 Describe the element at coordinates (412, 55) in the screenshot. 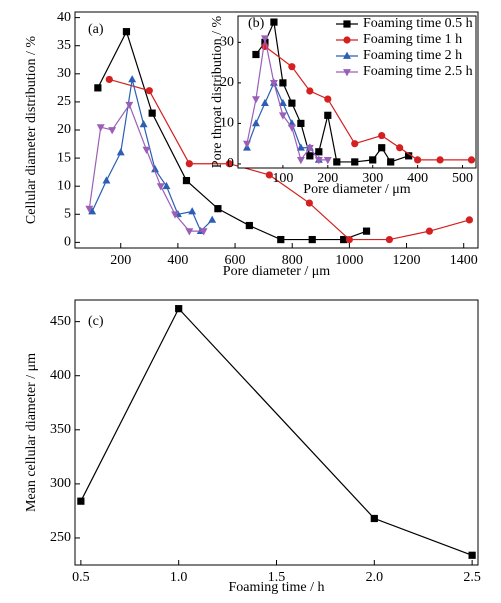

I see `legend-label: Foaming time 2 h` at that location.